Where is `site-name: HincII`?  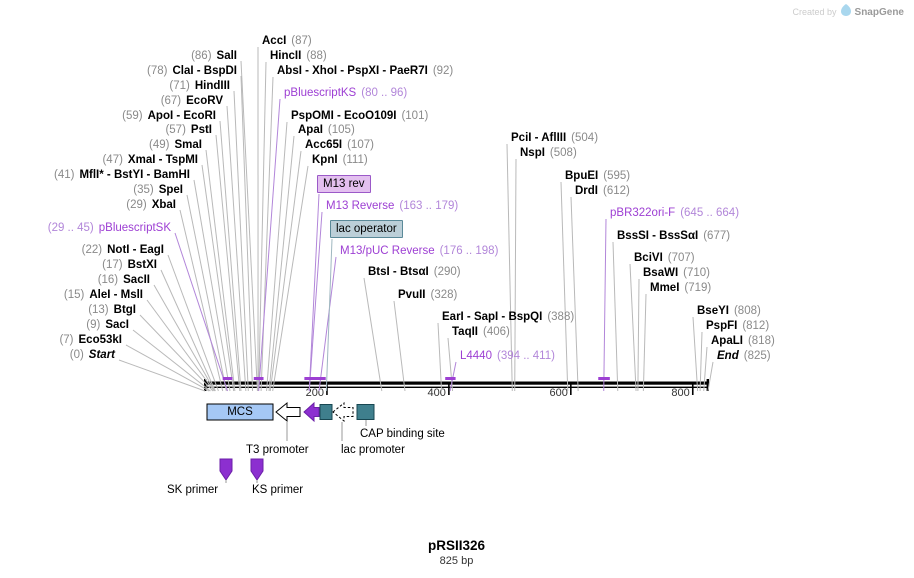 site-name: HincII is located at coordinates (286, 56).